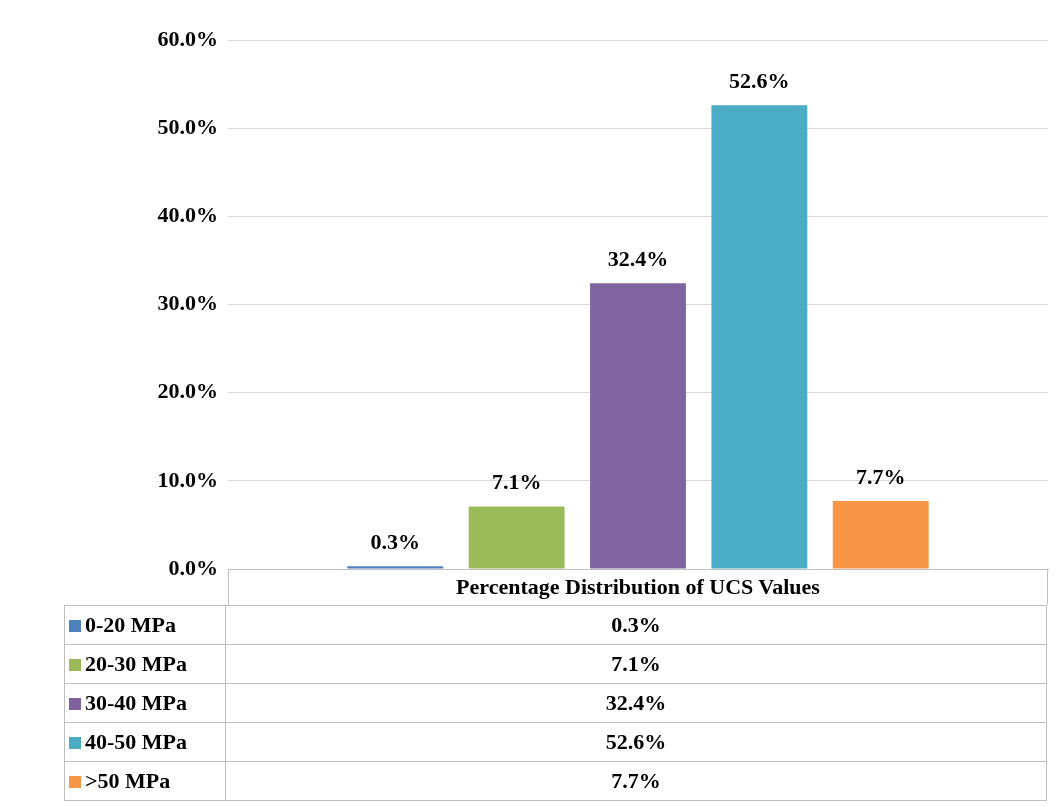  I want to click on legend-label: 40-50 MPa, so click(145, 742).